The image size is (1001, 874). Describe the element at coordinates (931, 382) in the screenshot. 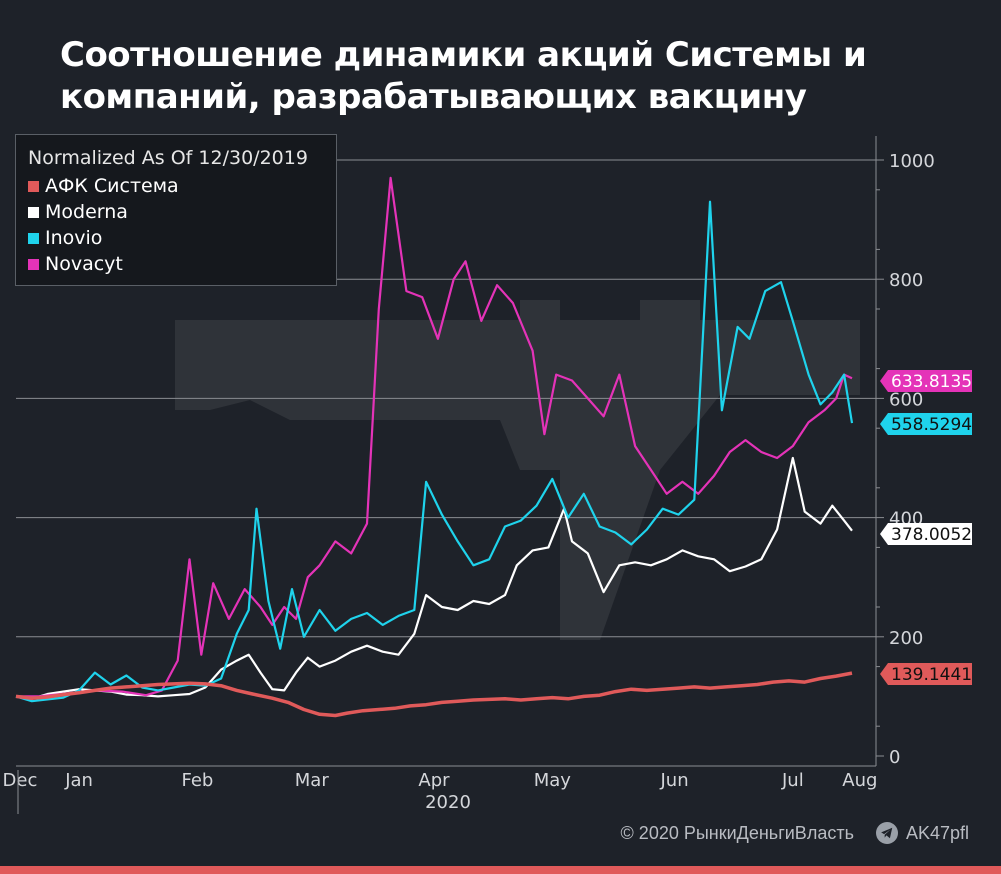

I see `value-label-3: 633.8135` at that location.